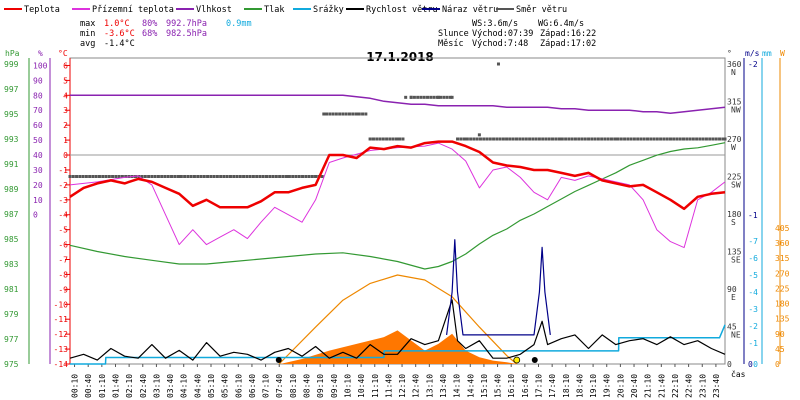  Describe the element at coordinates (782, 319) in the screenshot. I see `w-tick-label: 135` at that location.